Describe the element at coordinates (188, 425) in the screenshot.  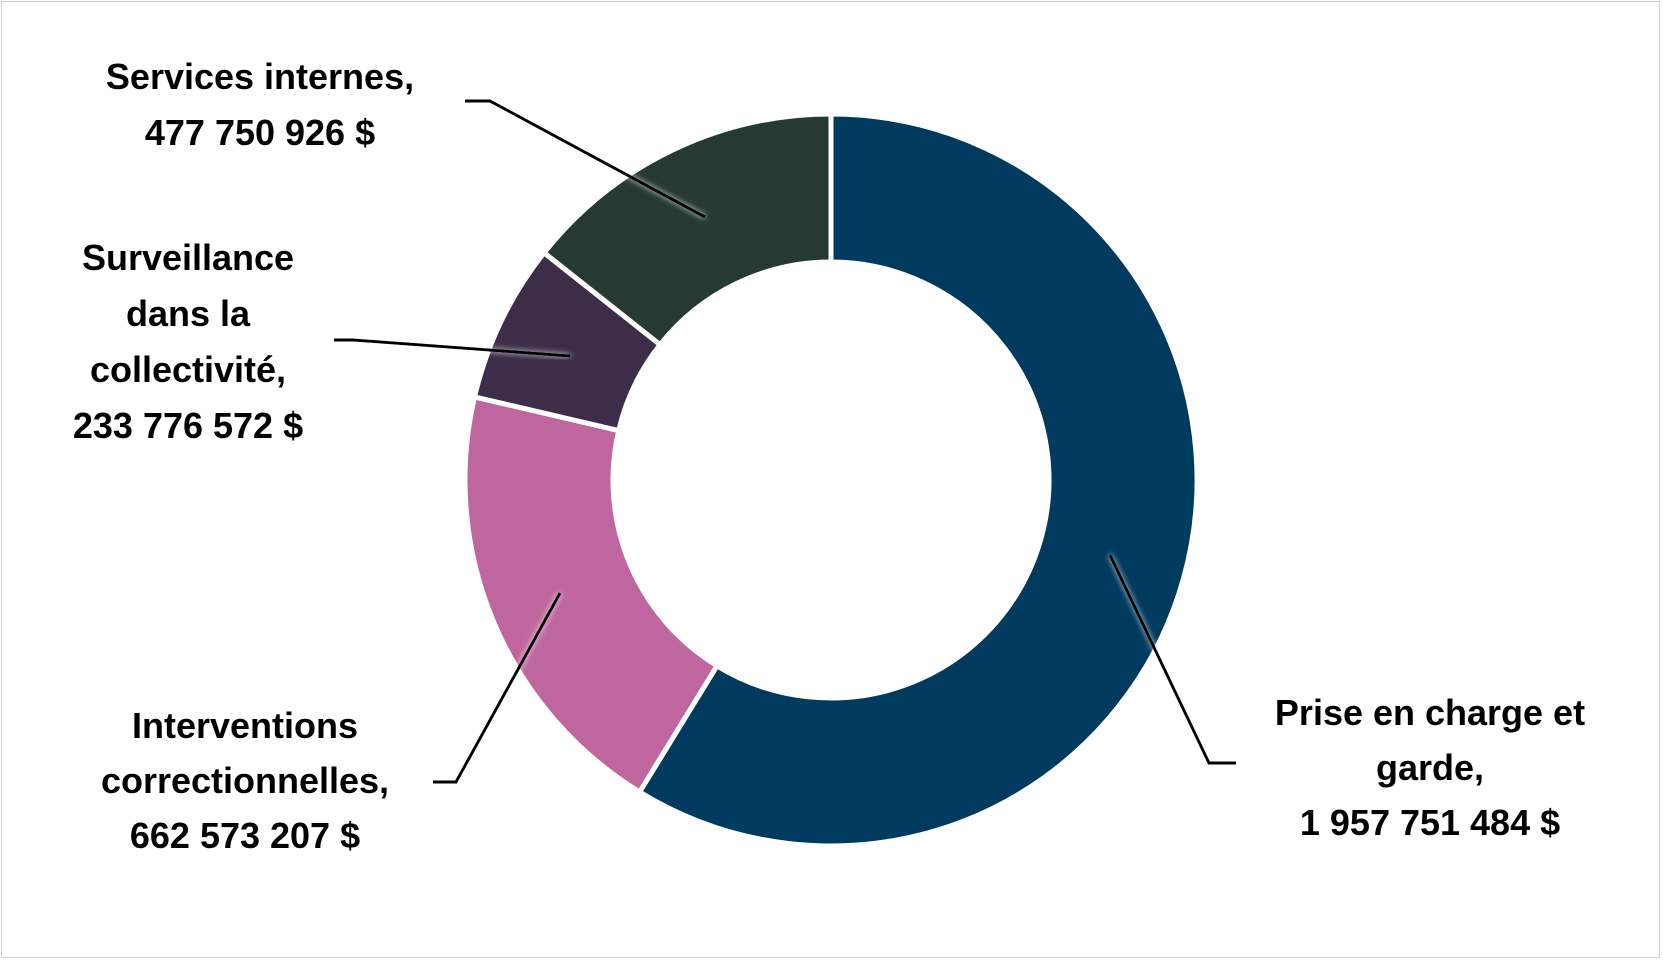
I see `data-label-line: 233 776 572 $` at that location.